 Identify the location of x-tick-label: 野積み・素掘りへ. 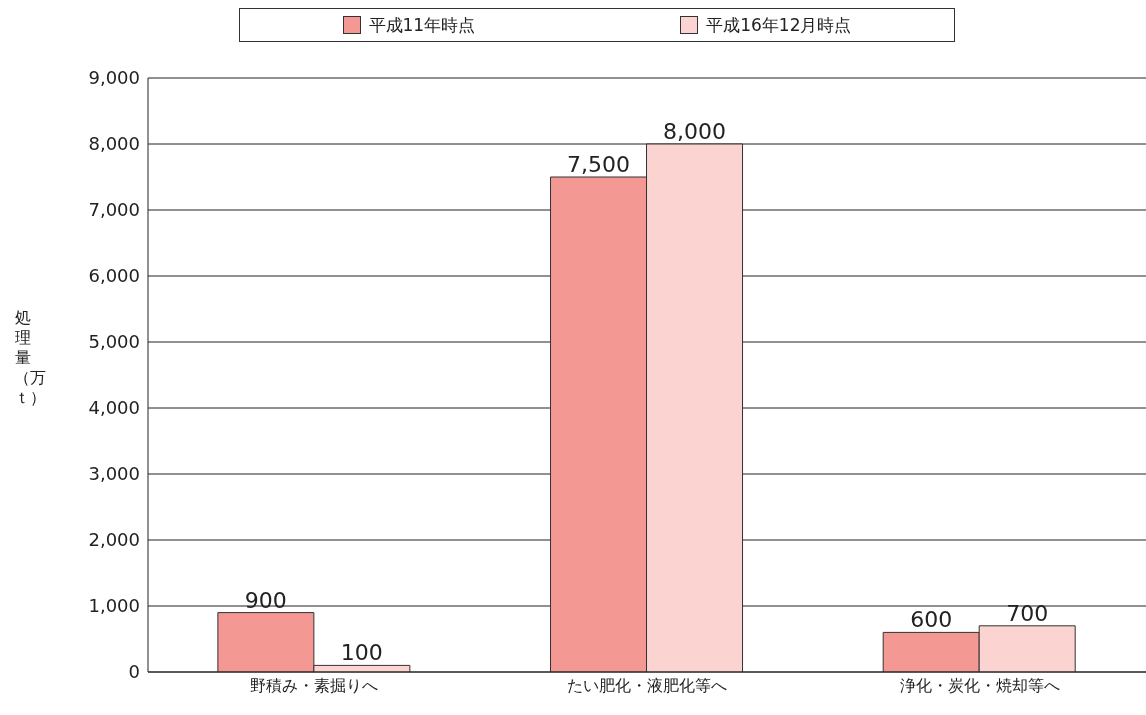
(314, 686).